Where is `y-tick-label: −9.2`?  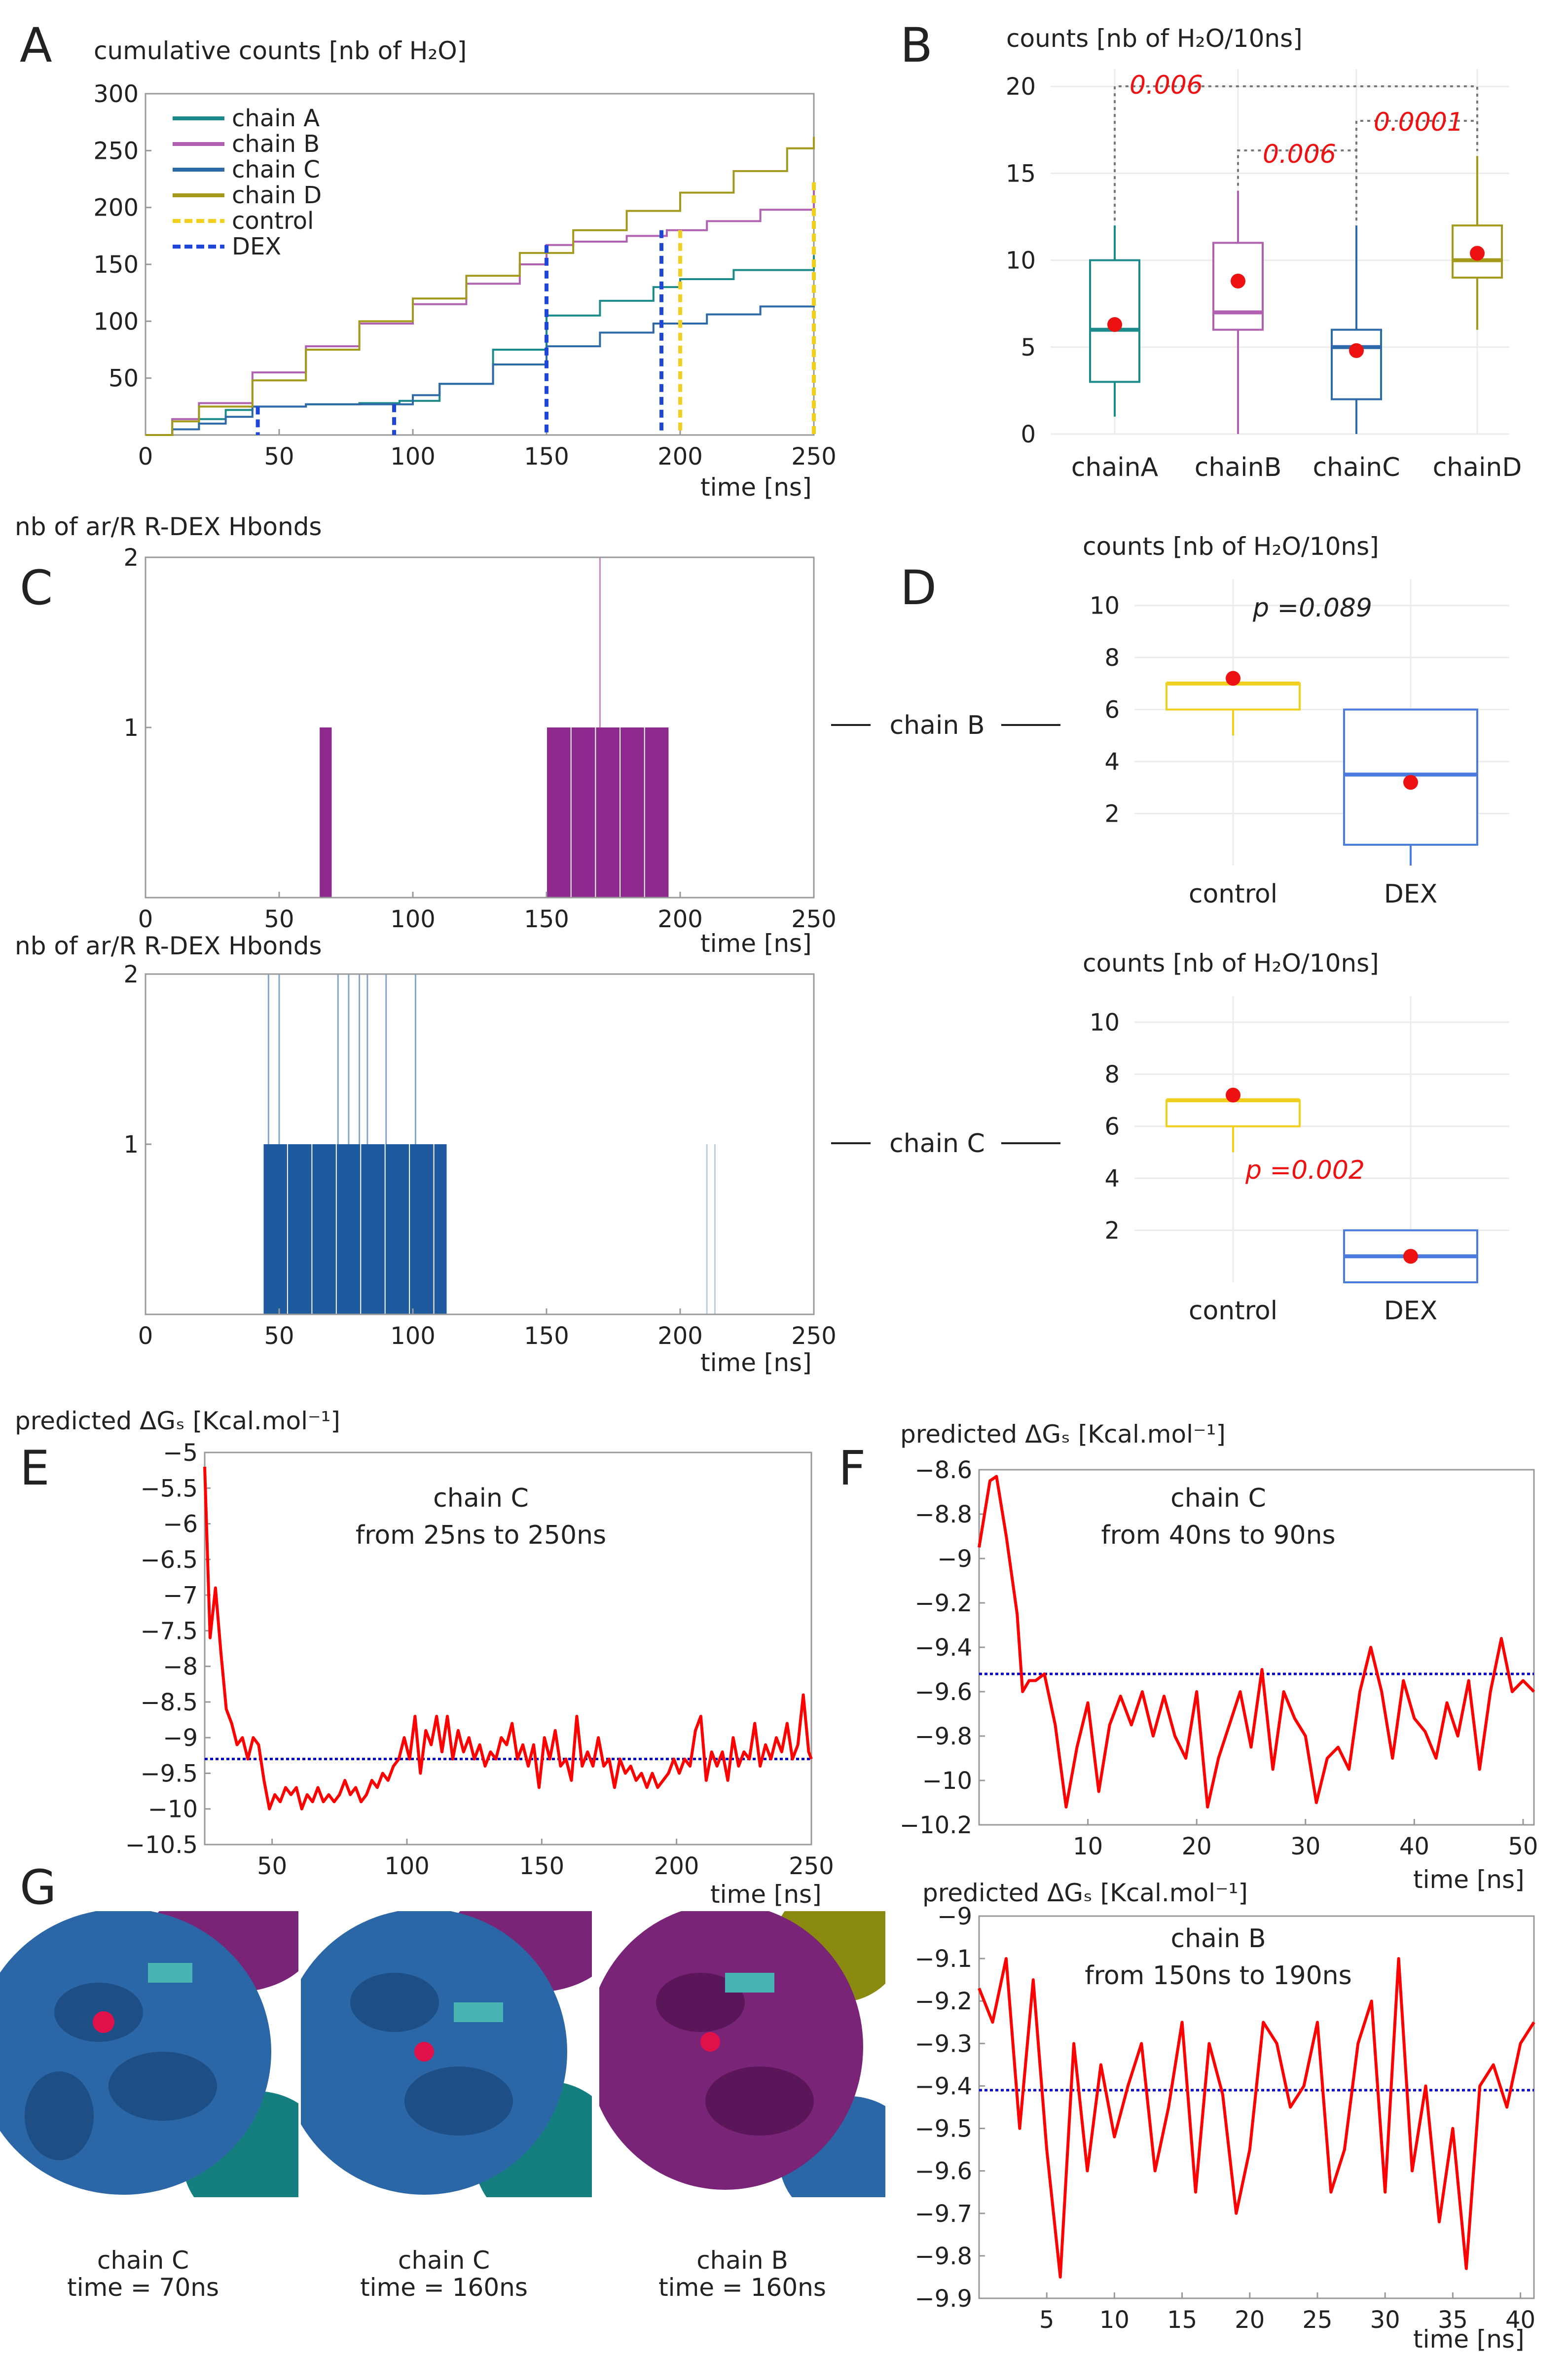 y-tick-label: −9.2 is located at coordinates (943, 2002).